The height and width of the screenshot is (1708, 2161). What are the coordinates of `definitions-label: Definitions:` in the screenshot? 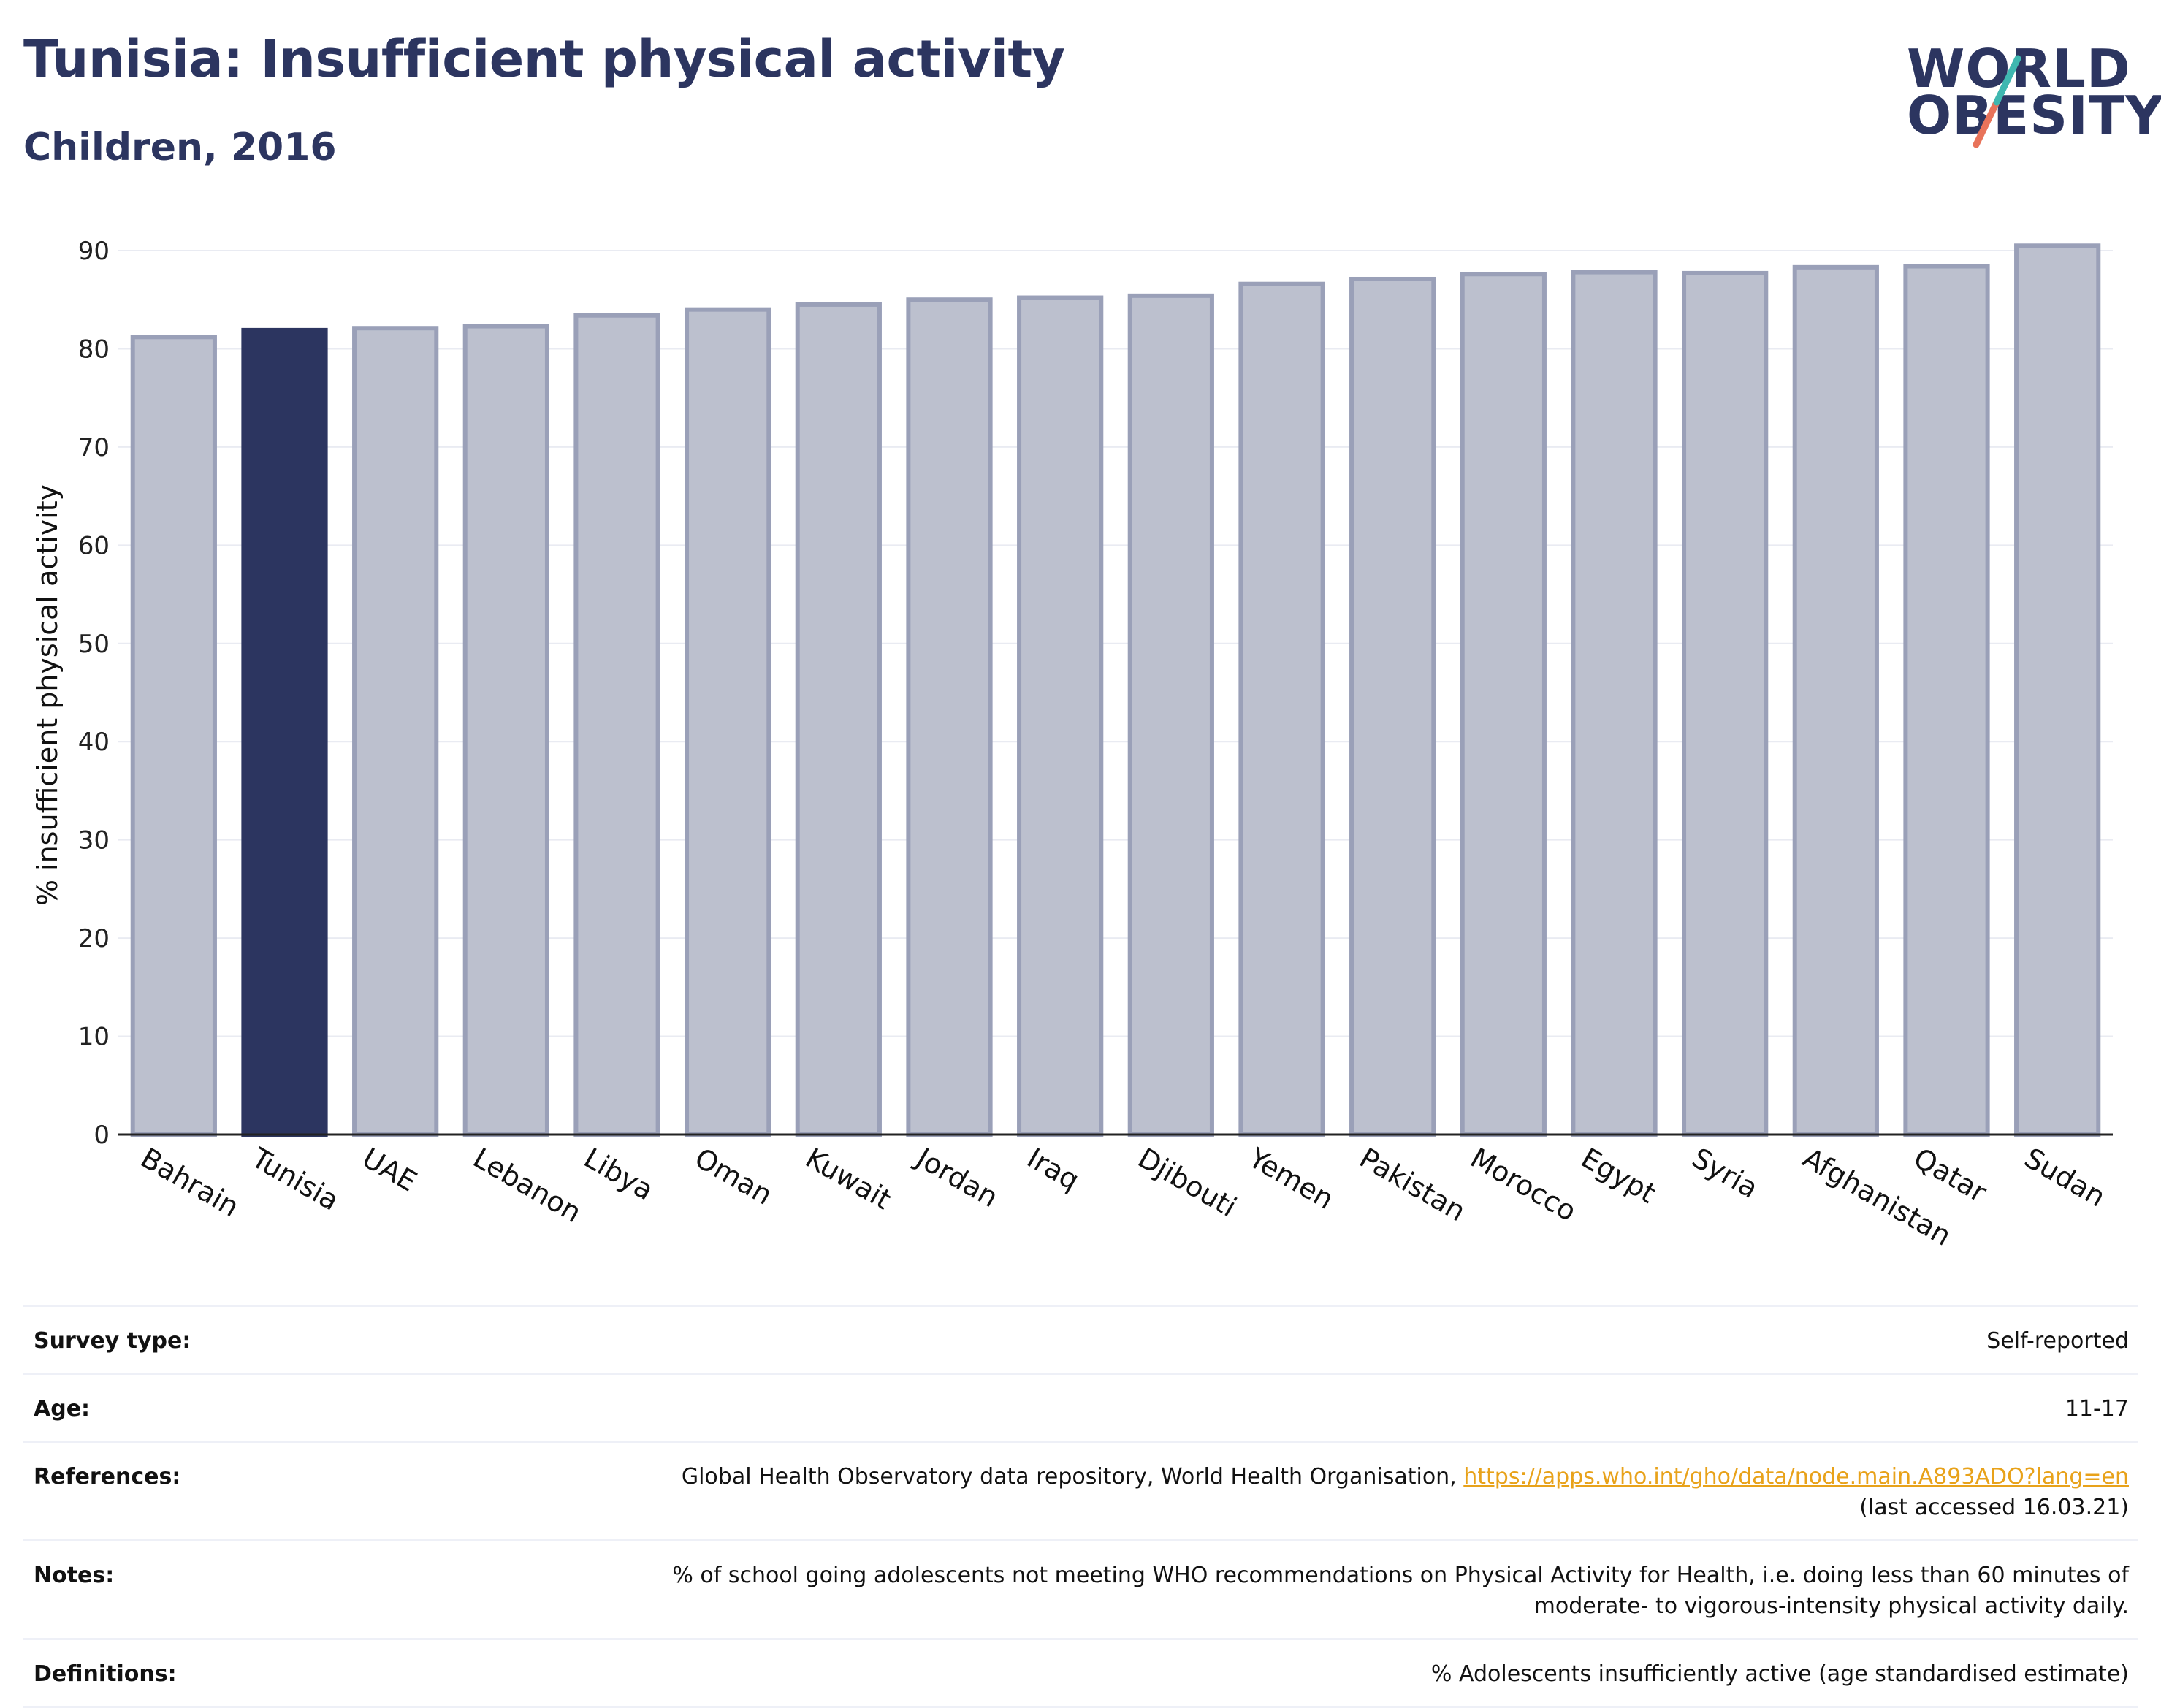 It's located at (105, 1674).